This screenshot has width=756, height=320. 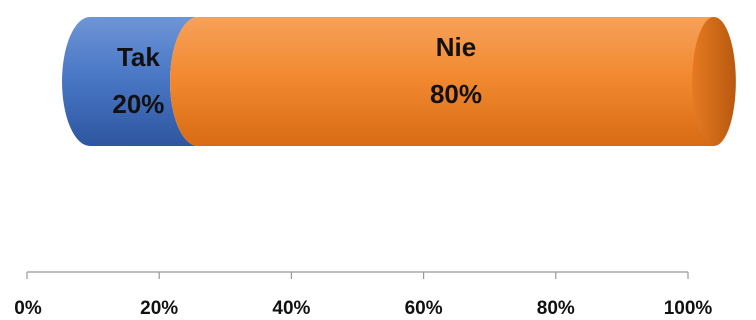 I want to click on bar-label-nie-name: Nie, so click(x=456, y=47).